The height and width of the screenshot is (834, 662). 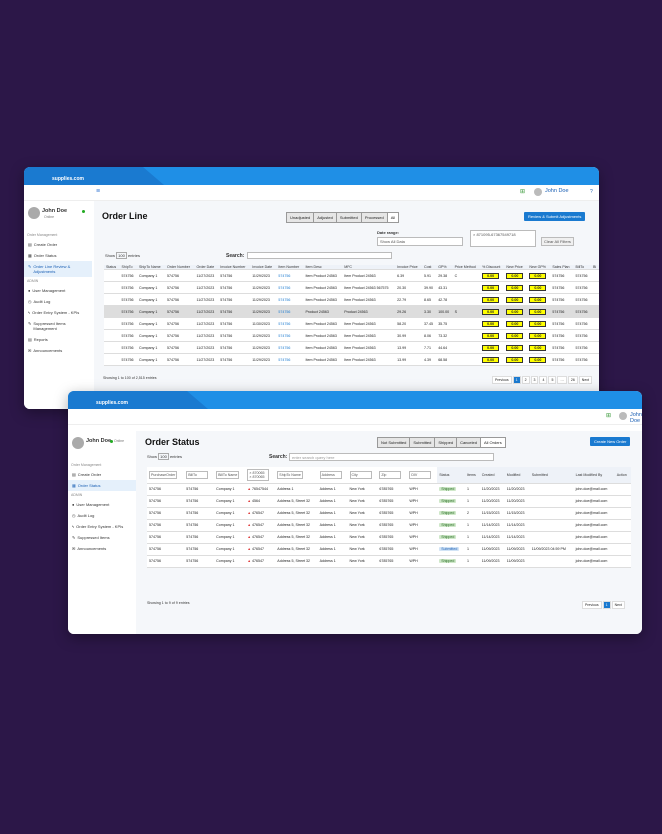 I want to click on column-header: Item Desc, so click(x=323, y=267).